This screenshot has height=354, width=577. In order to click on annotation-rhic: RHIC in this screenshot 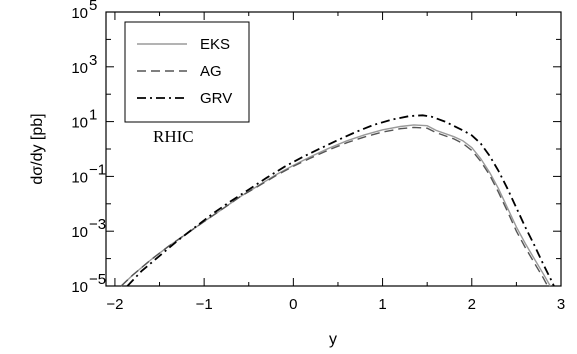, I will do `click(173, 136)`.